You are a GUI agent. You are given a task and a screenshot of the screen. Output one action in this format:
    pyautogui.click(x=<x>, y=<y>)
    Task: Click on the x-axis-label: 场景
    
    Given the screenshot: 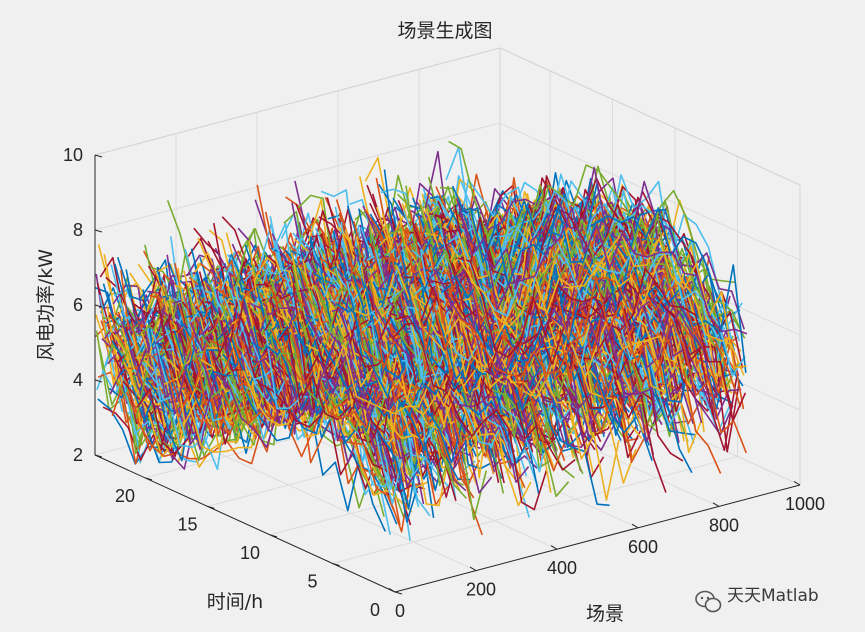 What is the action you would take?
    pyautogui.click(x=605, y=614)
    